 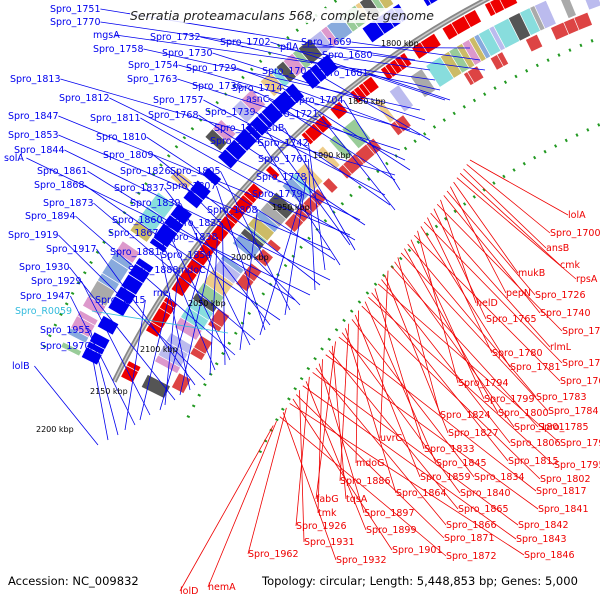 What do you see at coordinates (471, 525) in the screenshot?
I see `minus-strand-gene-label: Spro_1866` at bounding box center [471, 525].